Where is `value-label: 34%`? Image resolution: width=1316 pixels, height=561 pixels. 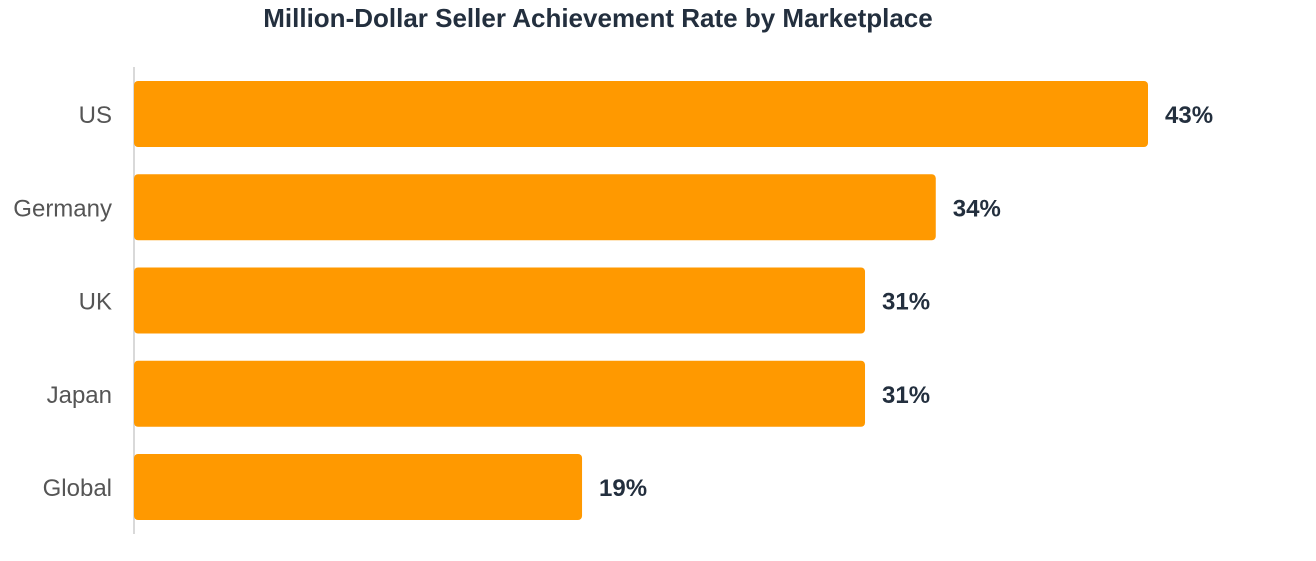 value-label: 34% is located at coordinates (977, 208).